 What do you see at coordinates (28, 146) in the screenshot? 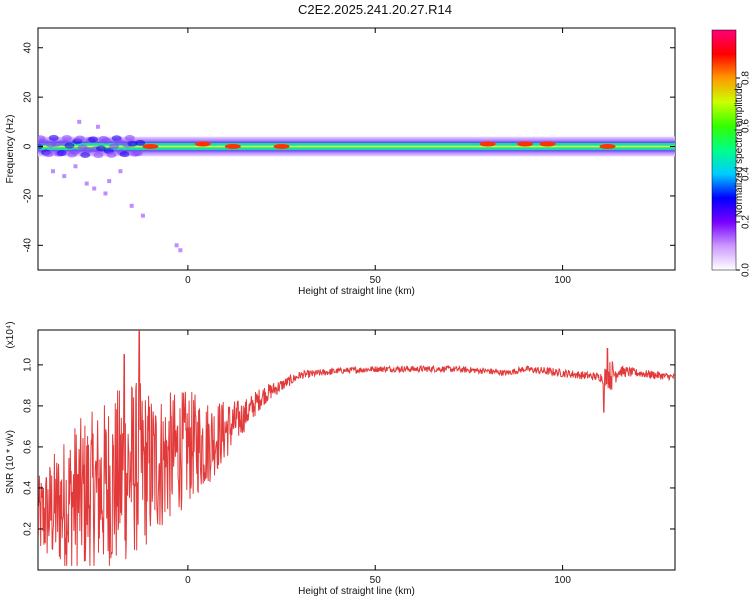
I see `spectrogram-y-tick-label: 0` at bounding box center [28, 146].